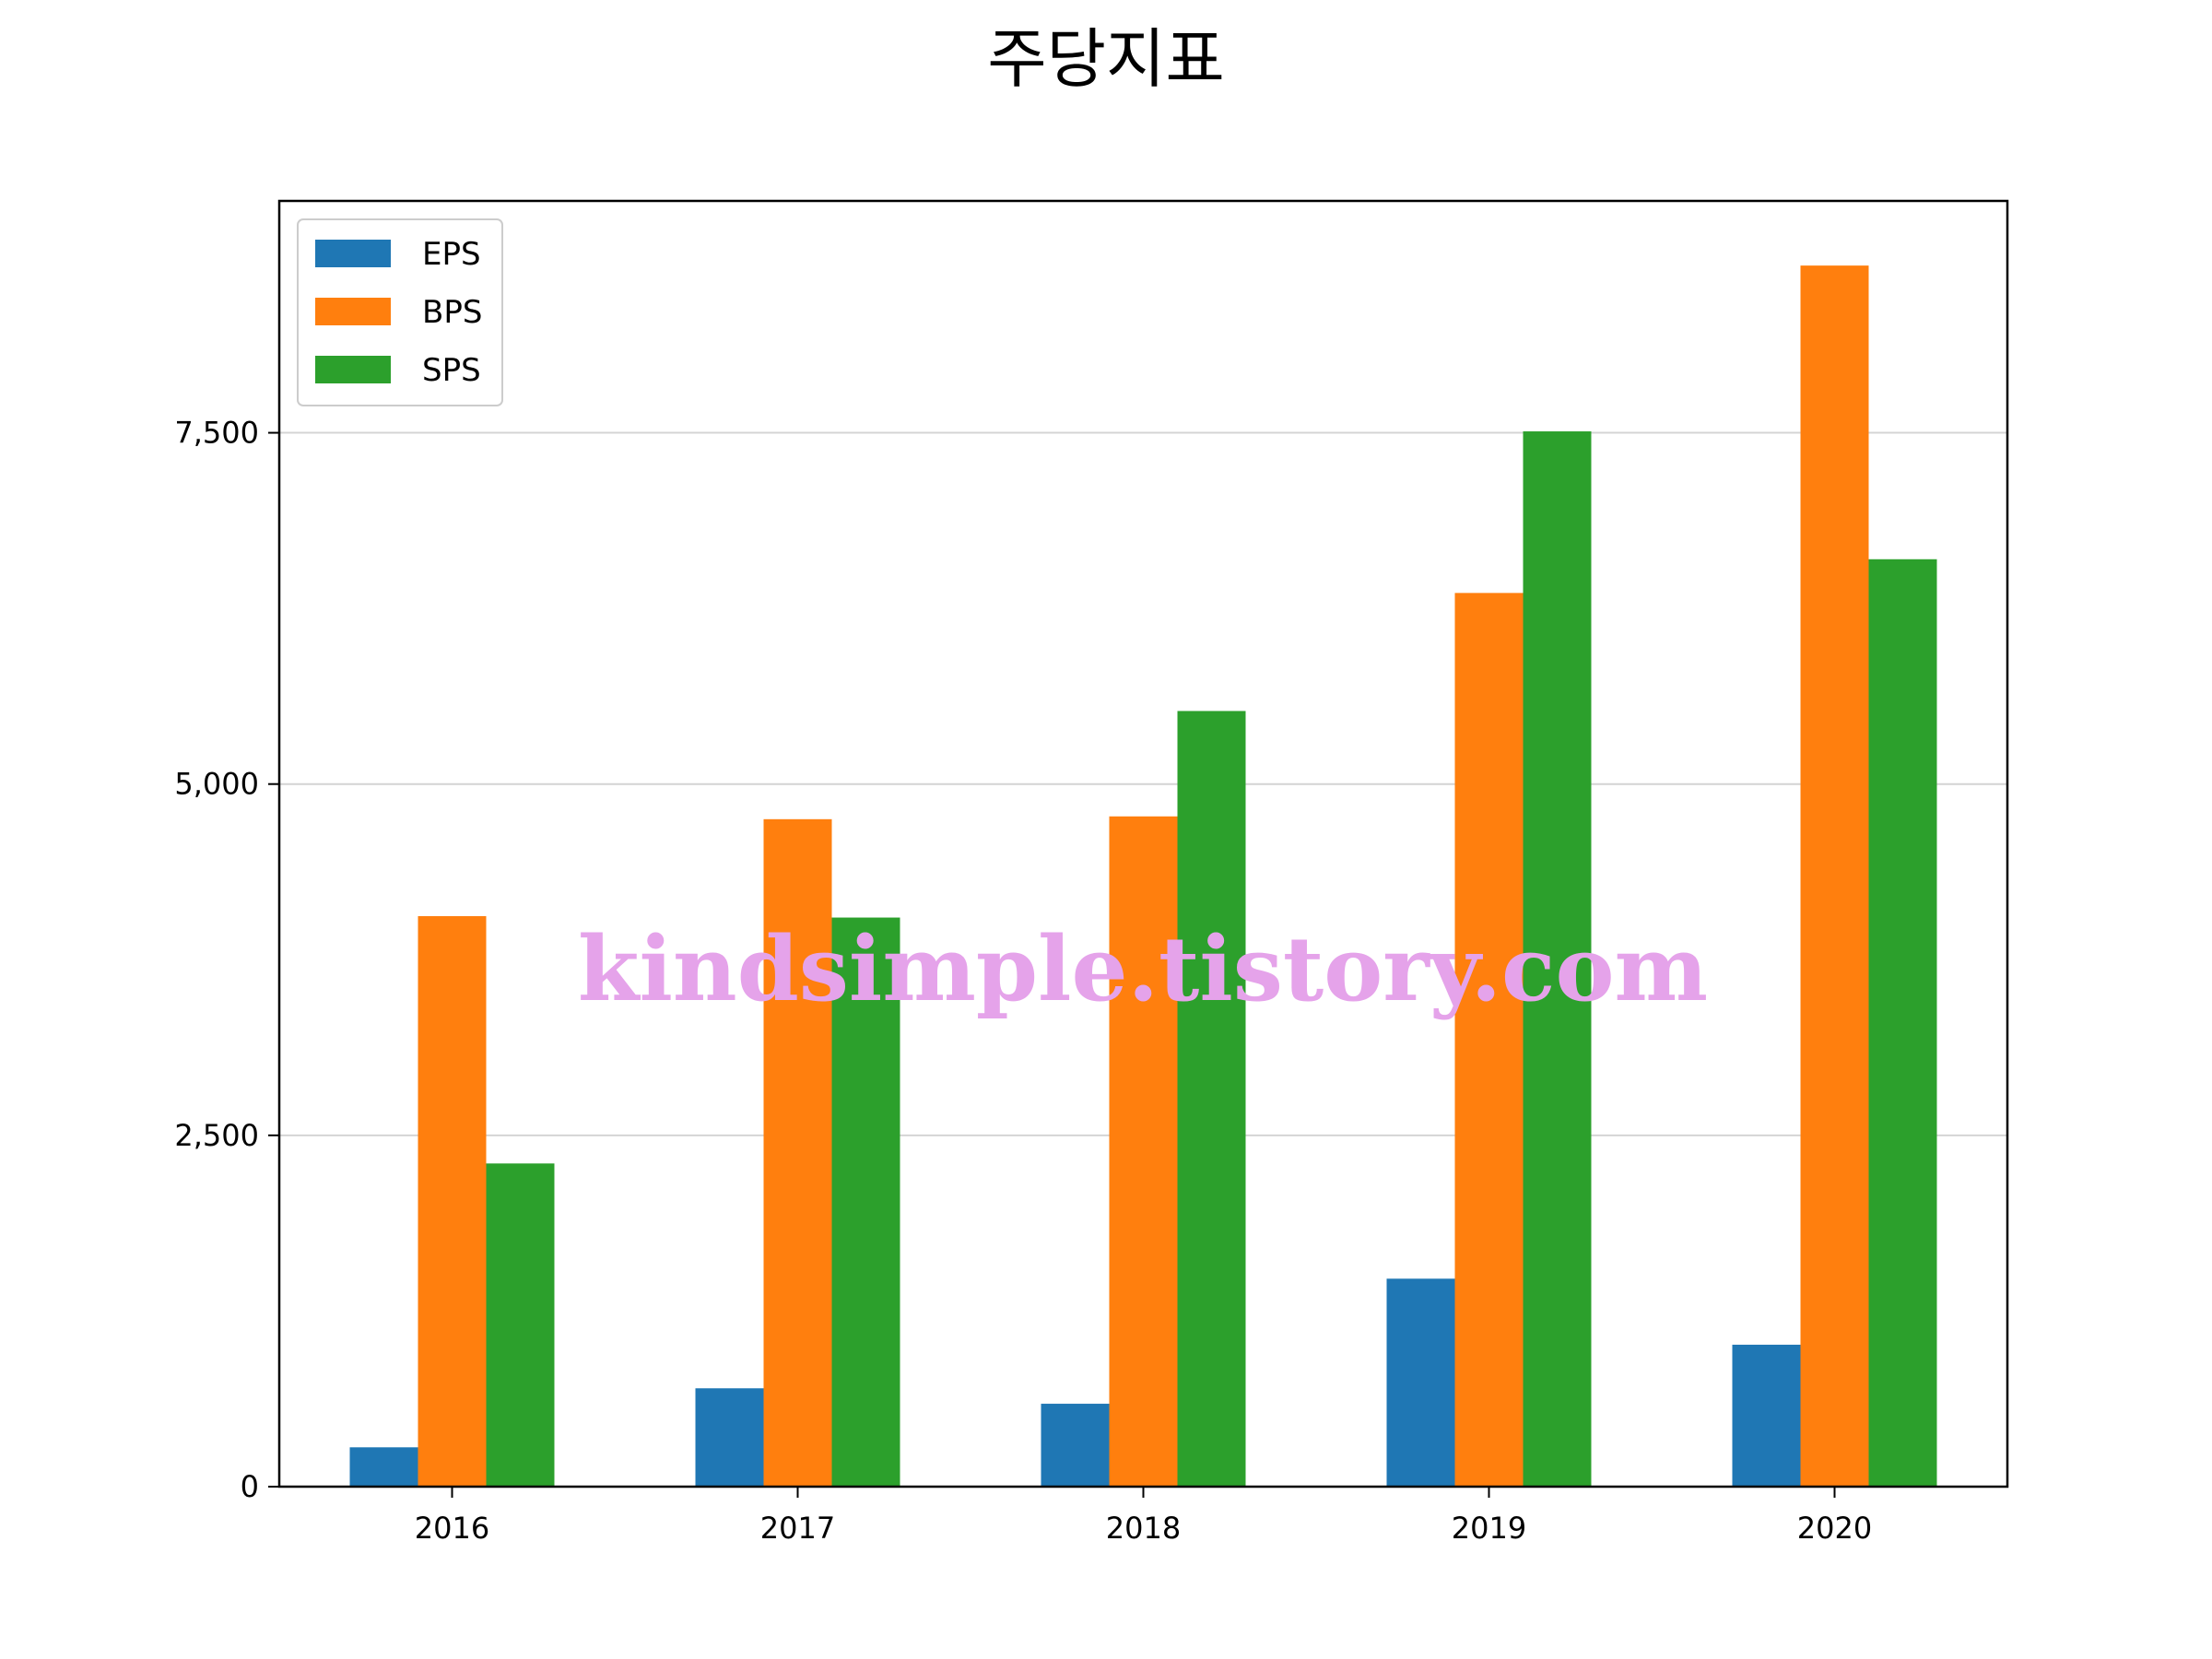 The image size is (2212, 1659). I want to click on y-tick-label: 7,500, so click(216, 433).